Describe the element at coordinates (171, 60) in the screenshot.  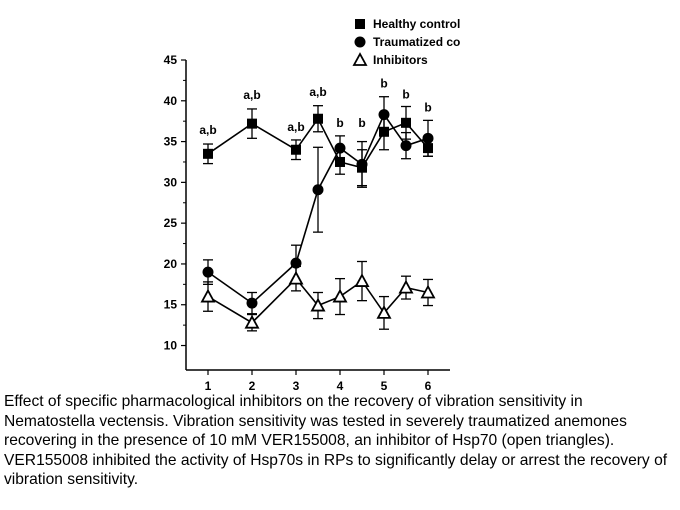
I see `y-tick-label: 45` at that location.